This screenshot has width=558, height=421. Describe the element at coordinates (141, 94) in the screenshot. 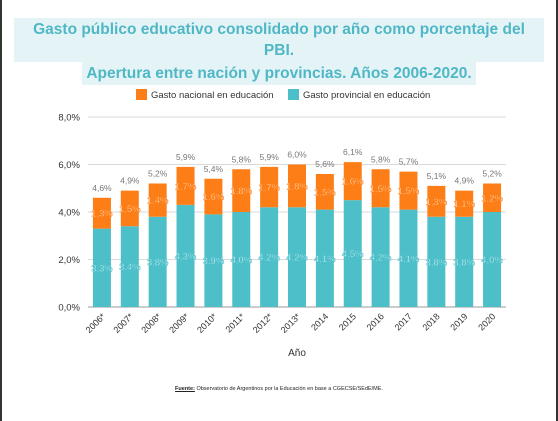

I see `legend-swatch-national` at that location.